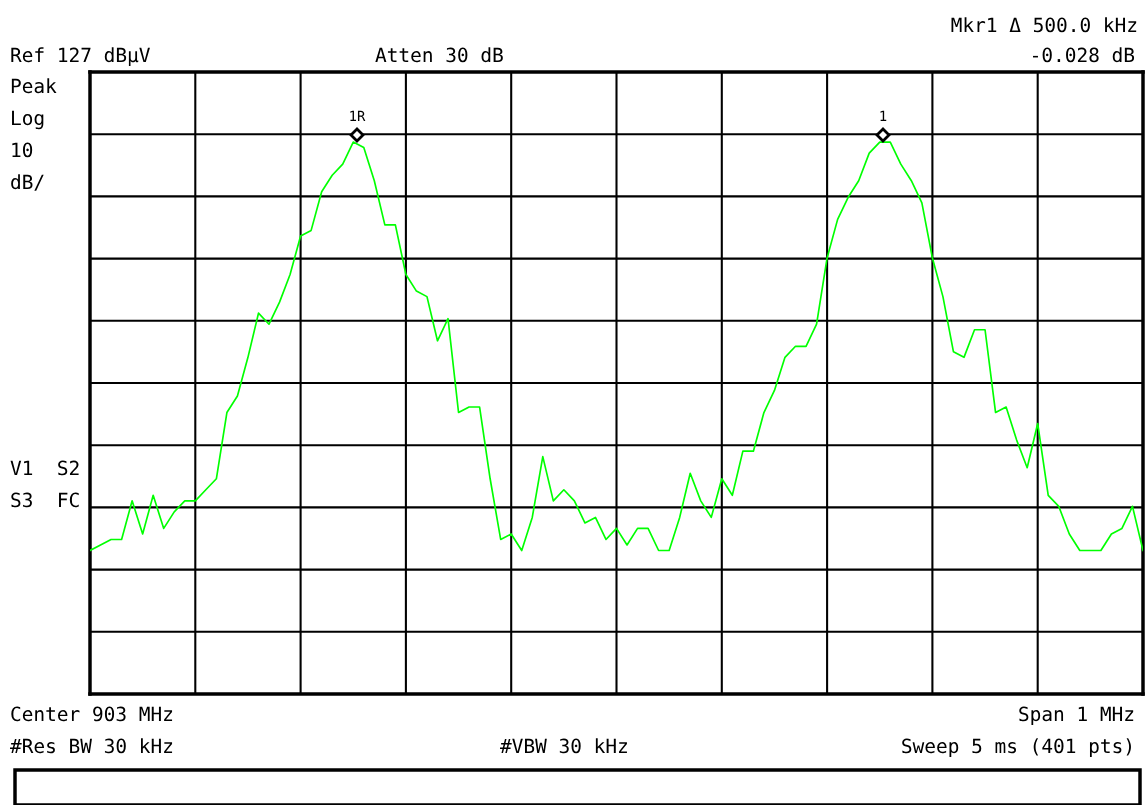  What do you see at coordinates (358, 115) in the screenshot?
I see `text: 1R` at bounding box center [358, 115].